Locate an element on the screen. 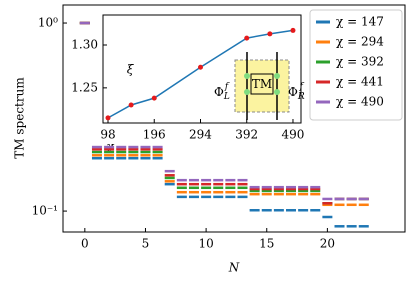 The image size is (407, 282). legend-label: χ = 294 is located at coordinates (360, 42).